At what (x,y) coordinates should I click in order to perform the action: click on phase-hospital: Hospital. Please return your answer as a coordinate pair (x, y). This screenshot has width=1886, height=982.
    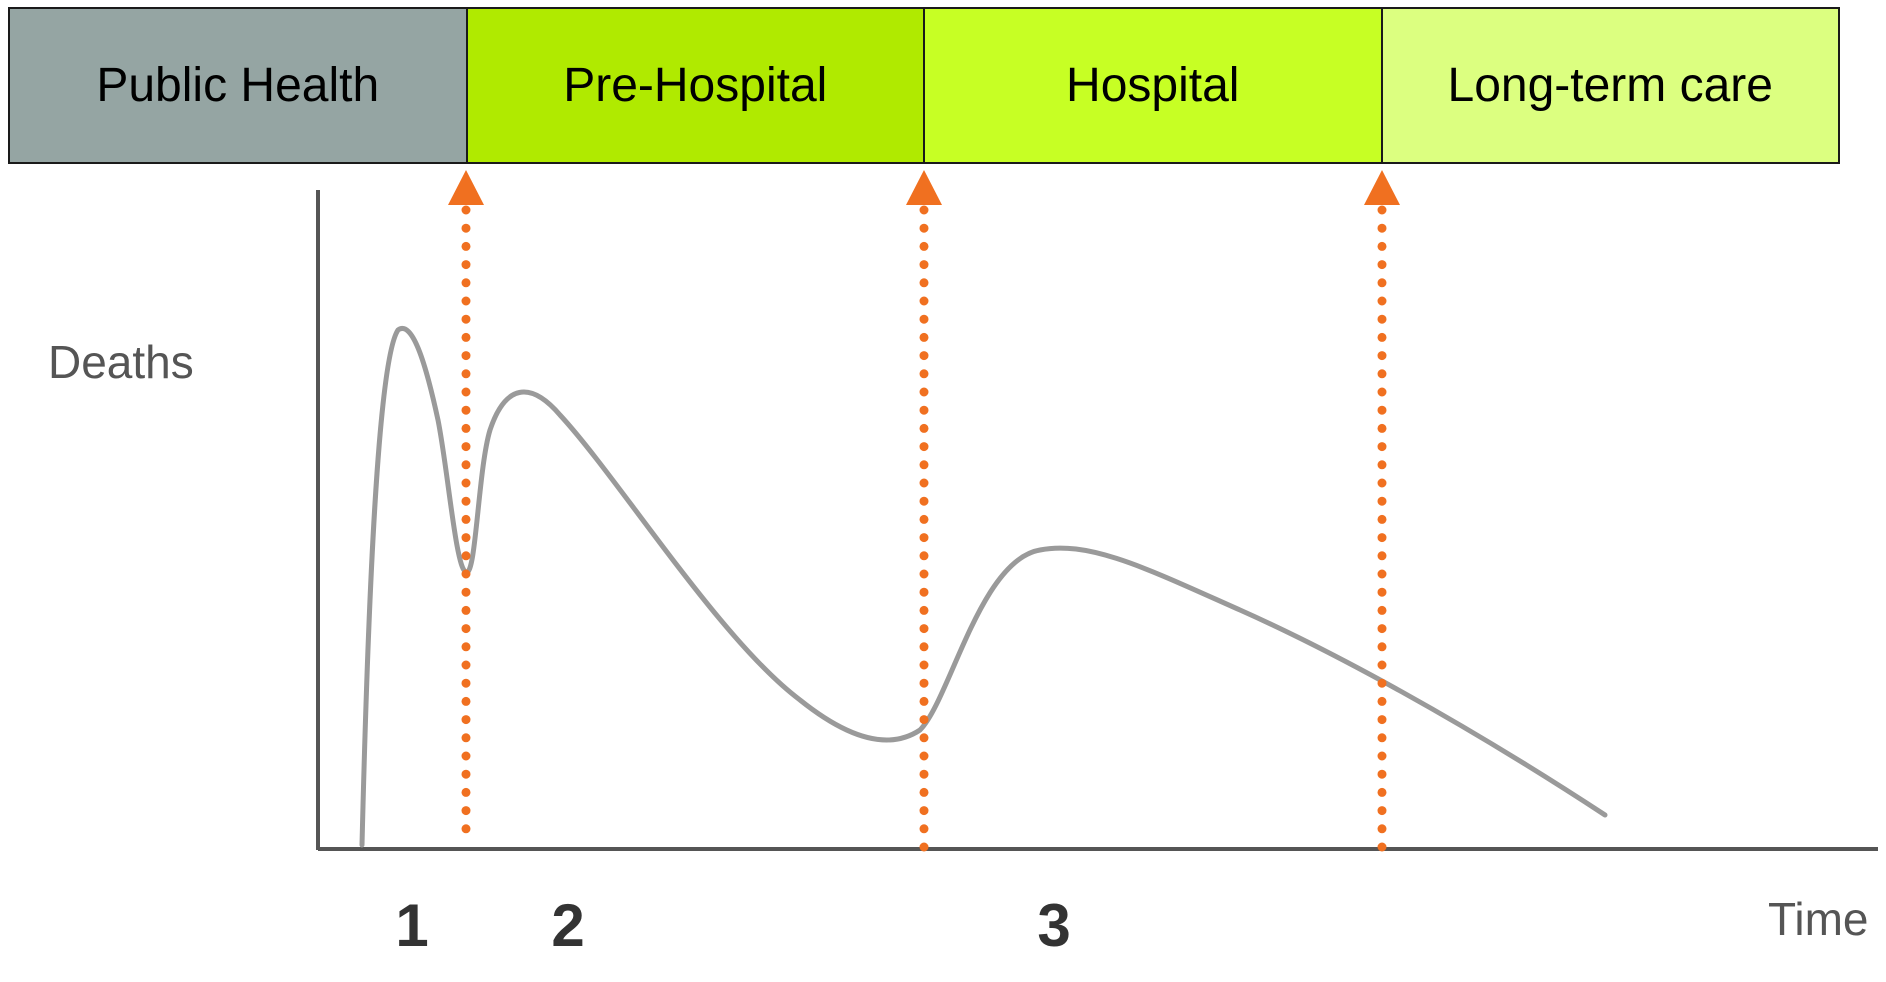
    Looking at the image, I should click on (1152, 85).